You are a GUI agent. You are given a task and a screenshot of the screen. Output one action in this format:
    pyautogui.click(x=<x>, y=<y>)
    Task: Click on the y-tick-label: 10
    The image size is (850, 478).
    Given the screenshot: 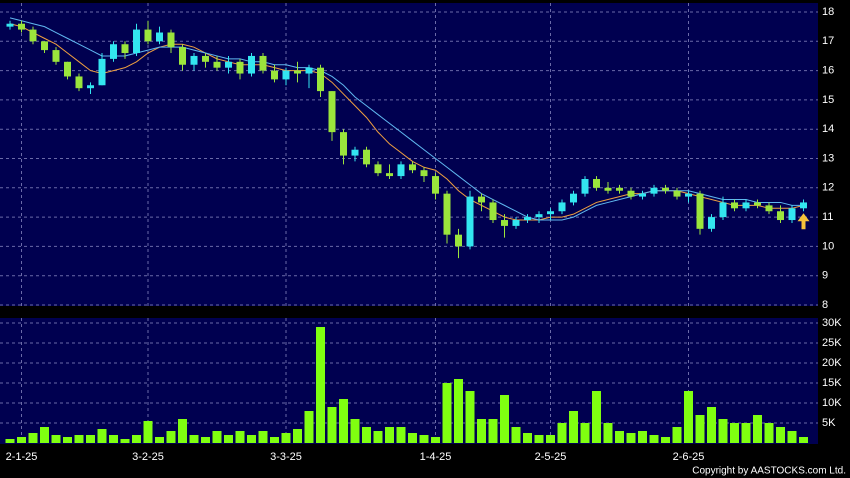 What is the action you would take?
    pyautogui.click(x=828, y=246)
    